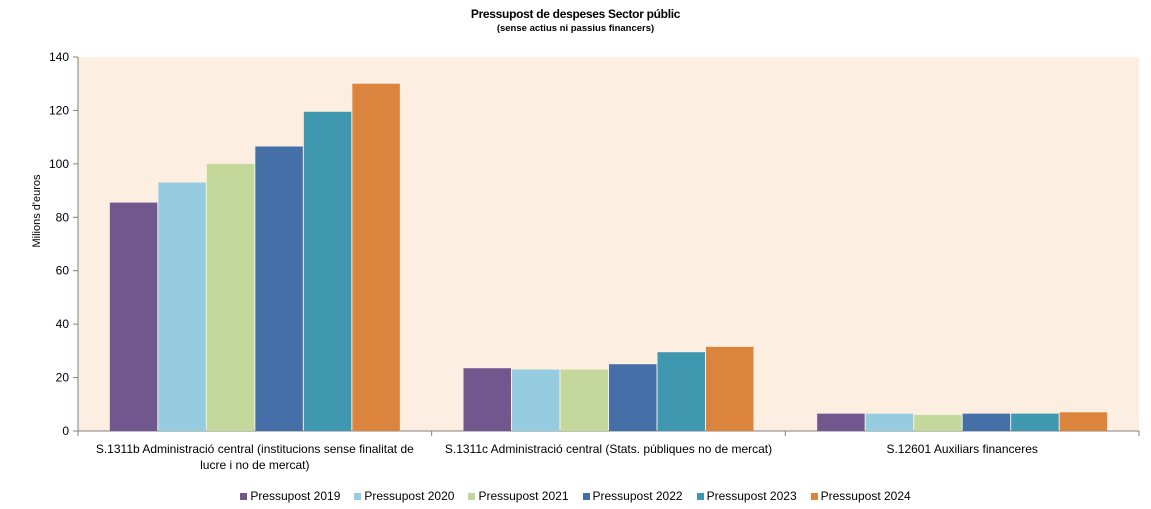 This screenshot has width=1151, height=509. Describe the element at coordinates (961, 449) in the screenshot. I see `category-label: S.12601 Auxiliars financeres` at that location.